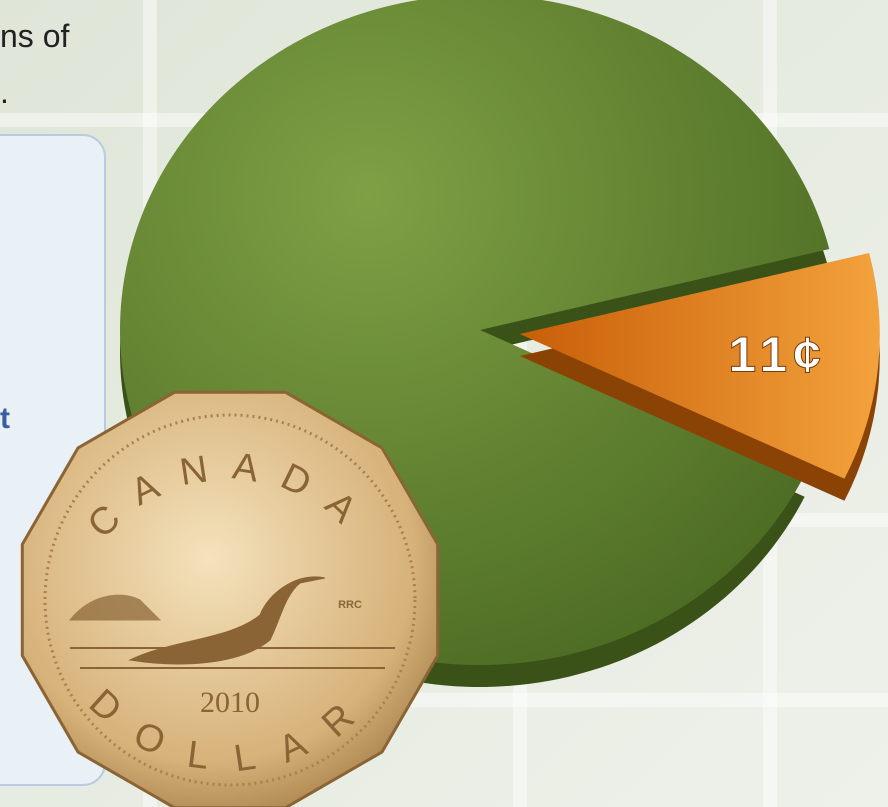 This screenshot has height=807, width=888. Describe the element at coordinates (4, 92) in the screenshot. I see `text-fragment: .` at that location.